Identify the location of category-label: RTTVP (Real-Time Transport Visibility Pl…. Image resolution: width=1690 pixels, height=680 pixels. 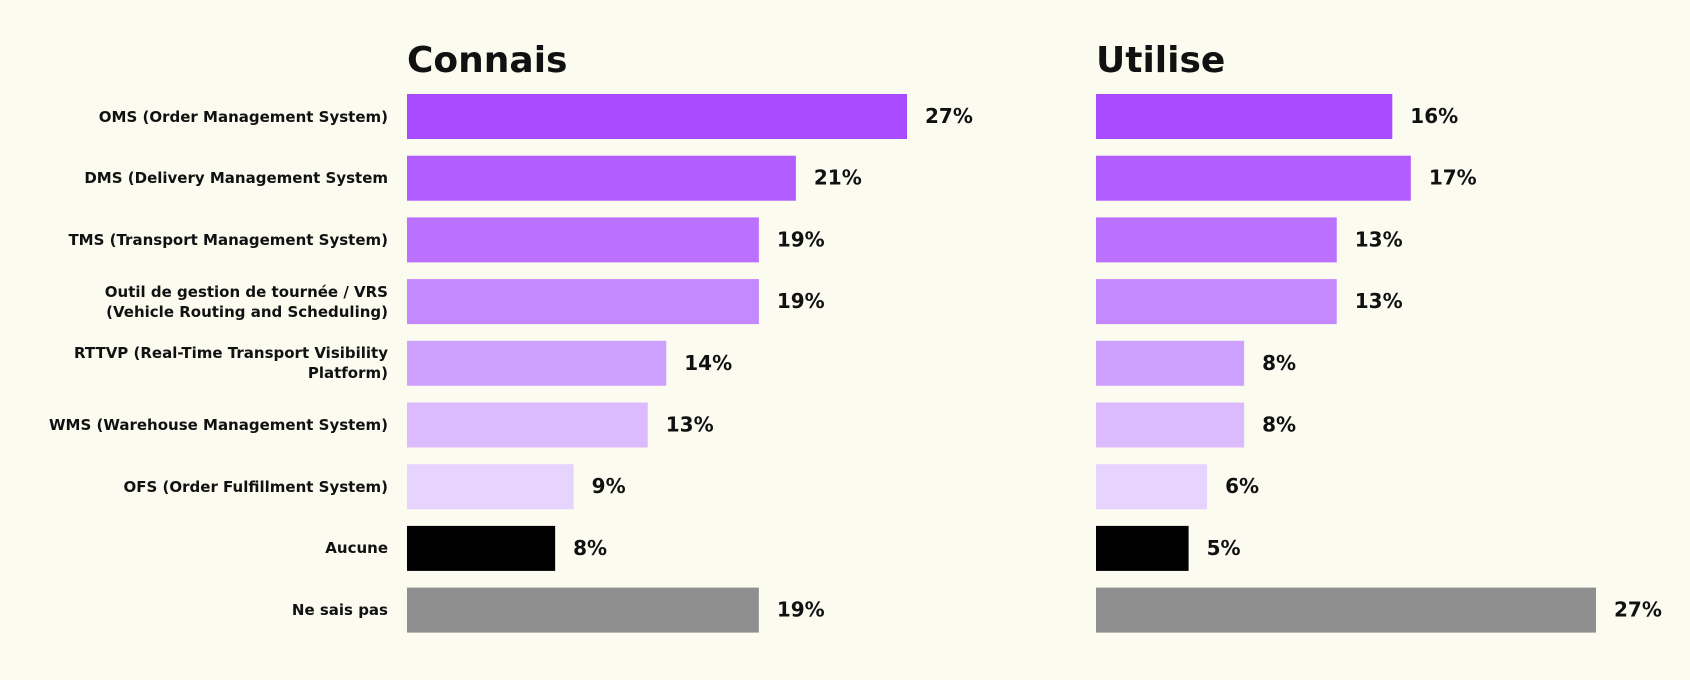
(231, 363).